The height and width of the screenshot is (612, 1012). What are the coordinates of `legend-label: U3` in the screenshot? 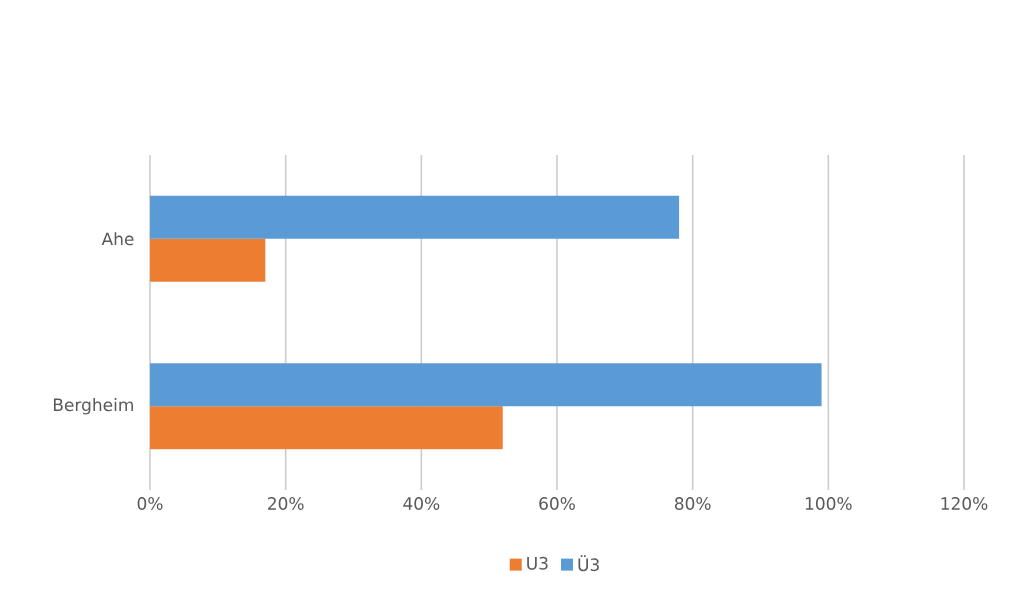 It's located at (537, 563).